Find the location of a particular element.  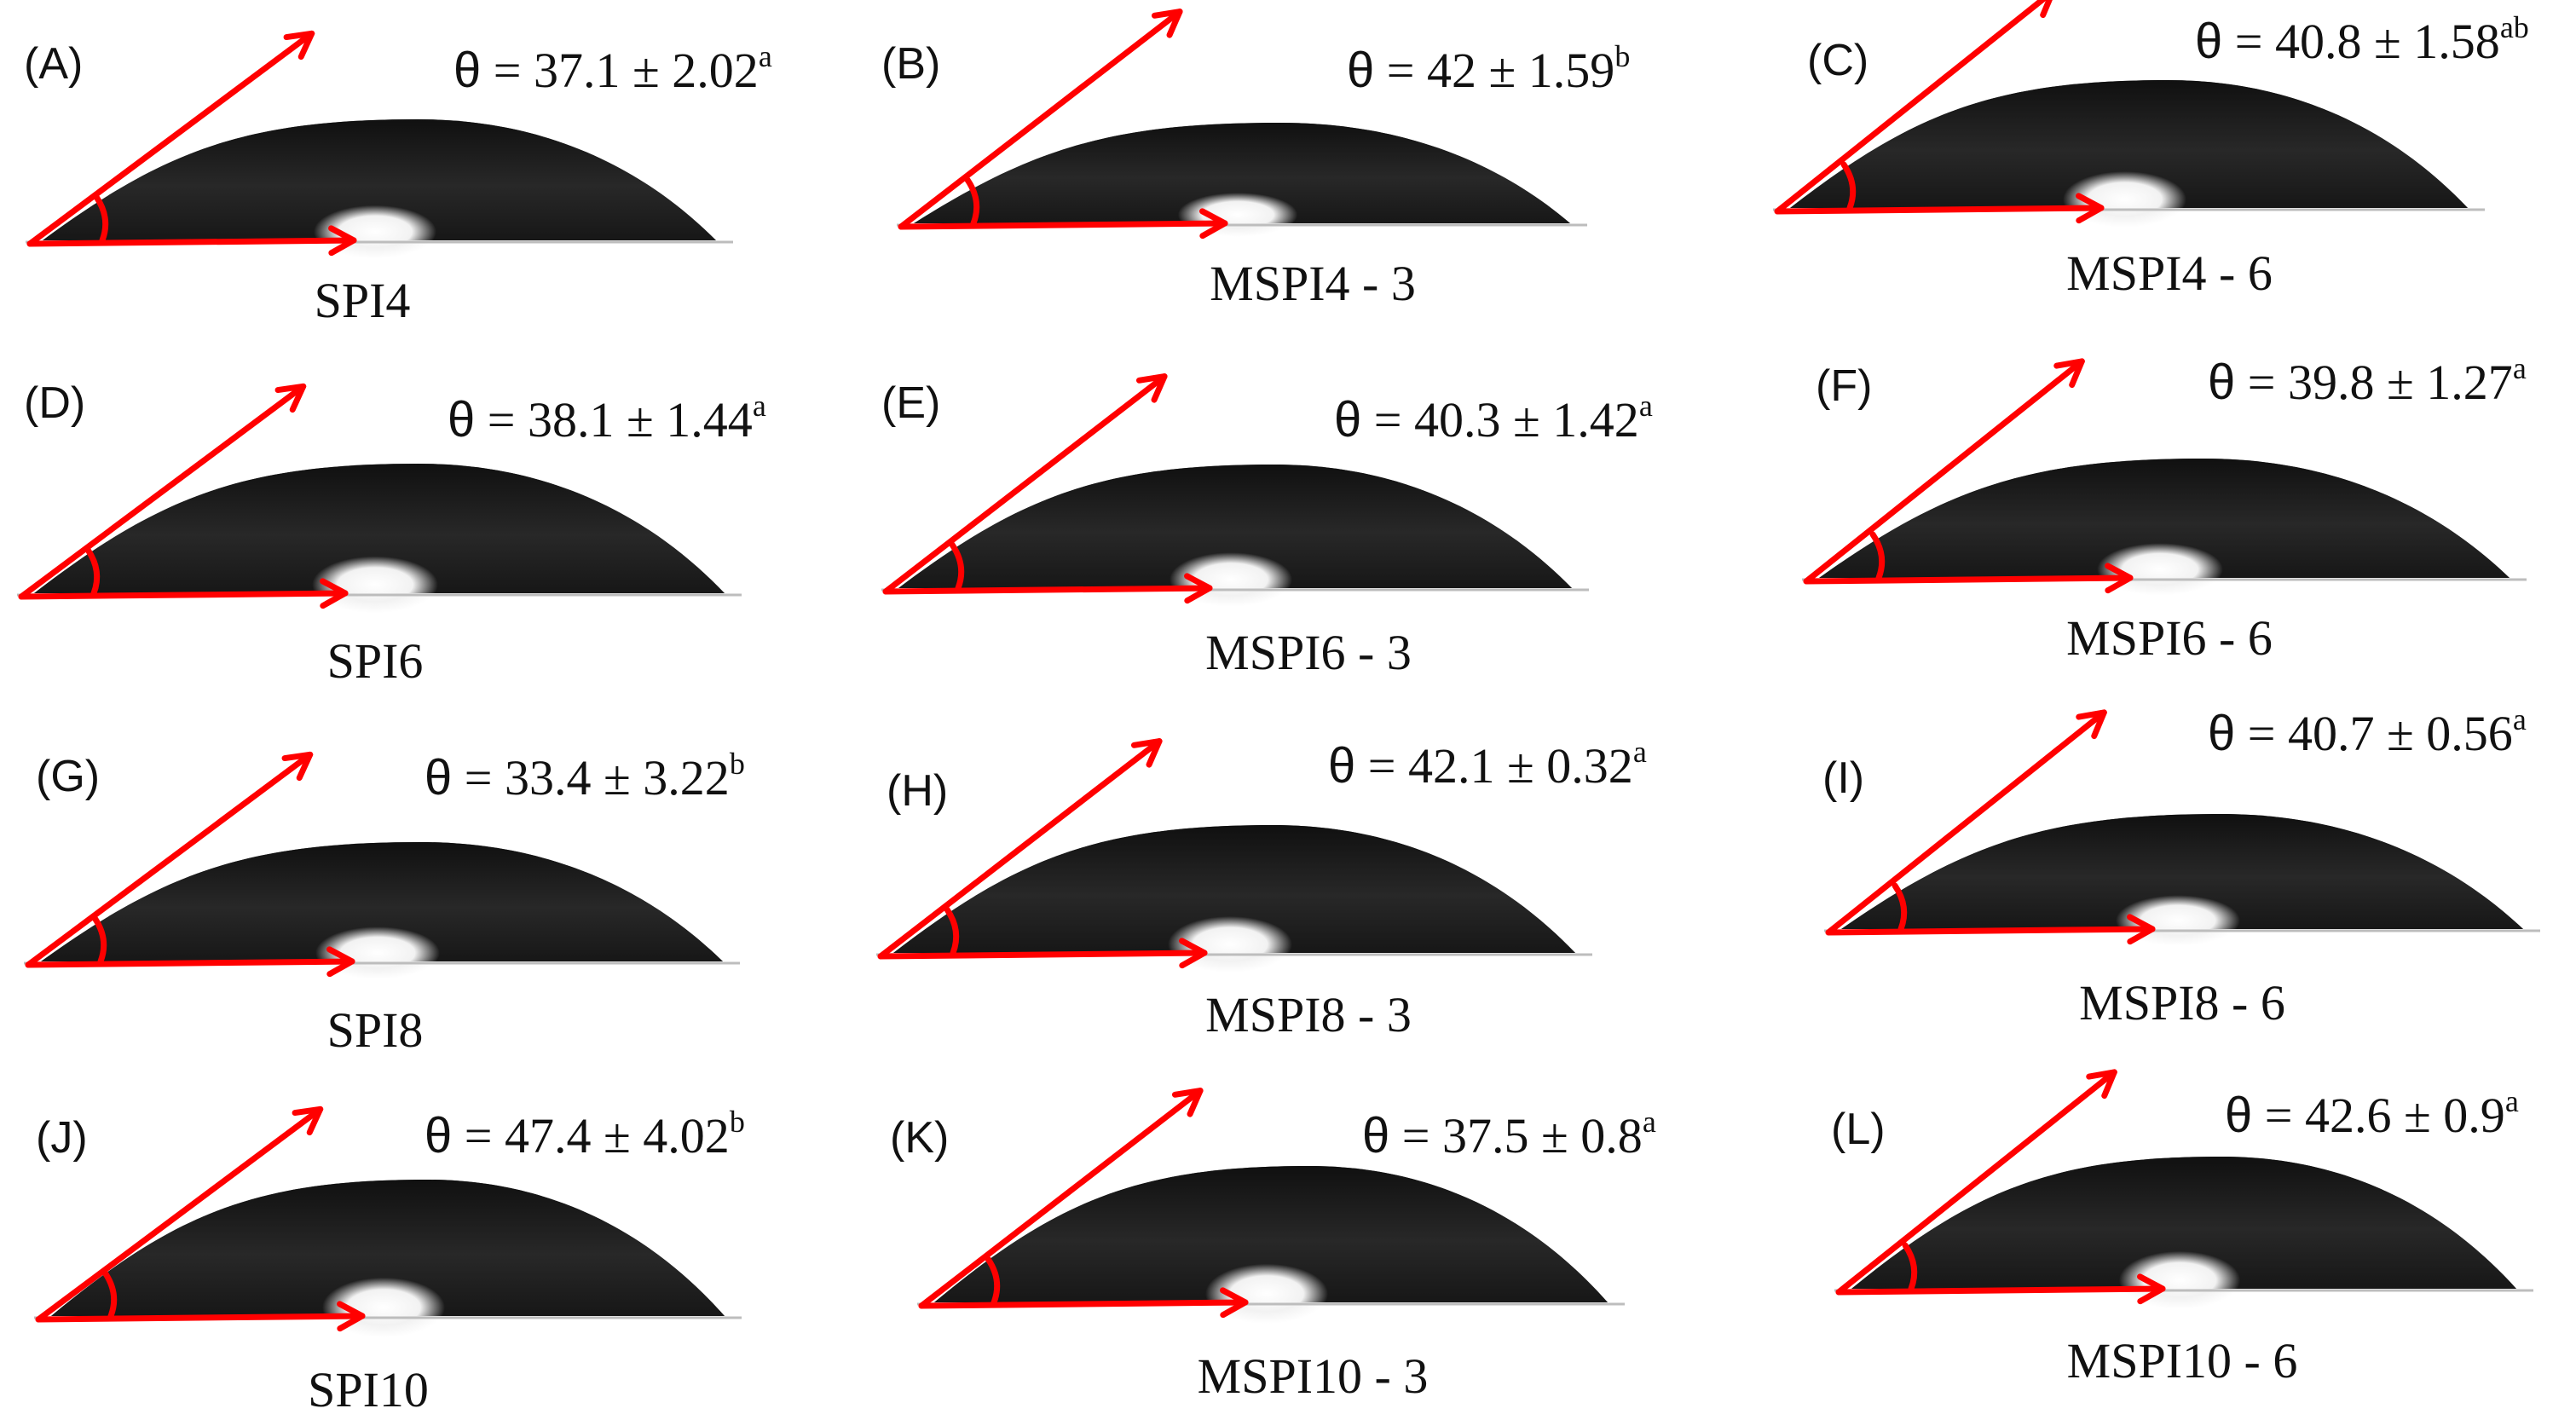

contact-angle-value: θ = 39.8 ± 1.27a is located at coordinates (2367, 380).